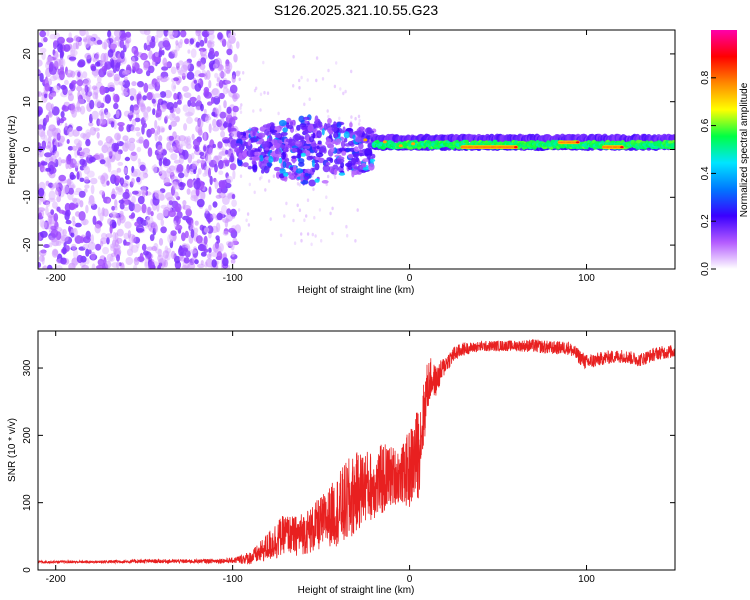 The width and height of the screenshot is (750, 600). What do you see at coordinates (705, 221) in the screenshot?
I see `colorbar-tick-label: 0.2` at bounding box center [705, 221].